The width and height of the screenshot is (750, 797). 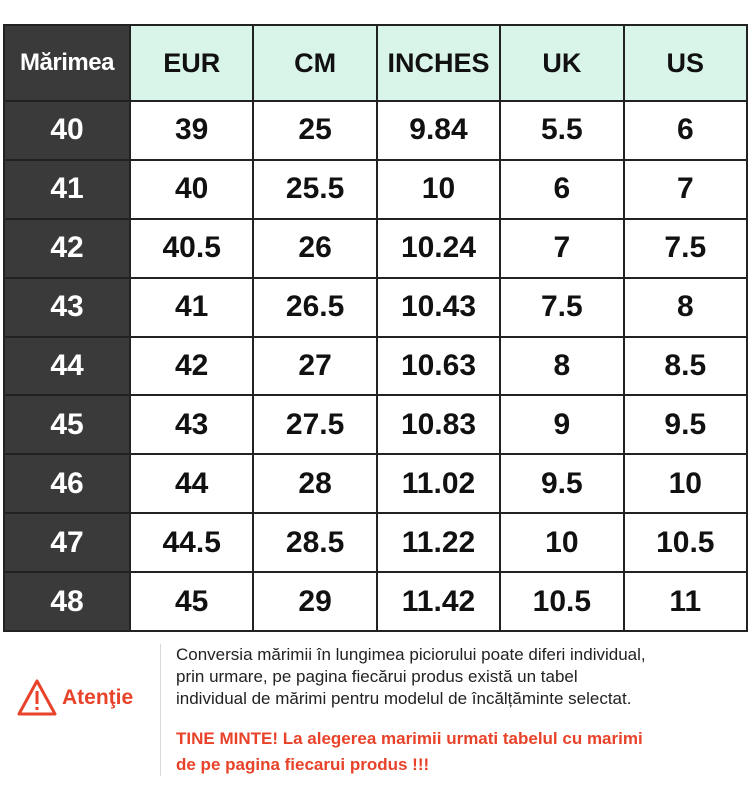 I want to click on table-row: 43 41 26.5 10.43 7.5 8, so click(x=376, y=307).